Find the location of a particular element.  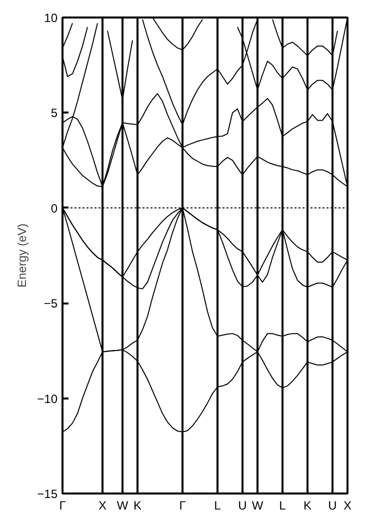

y-tick-label: −15 is located at coordinates (47, 494).